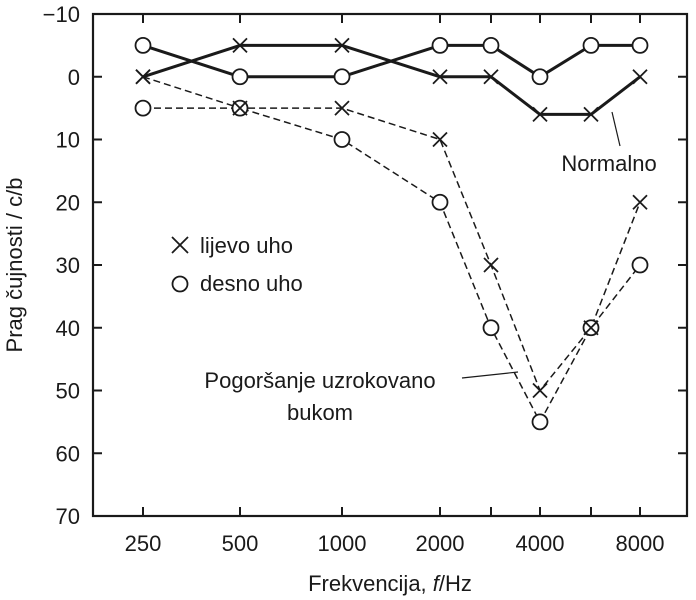  Describe the element at coordinates (342, 543) in the screenshot. I see `x-tick-label: 1000` at that location.